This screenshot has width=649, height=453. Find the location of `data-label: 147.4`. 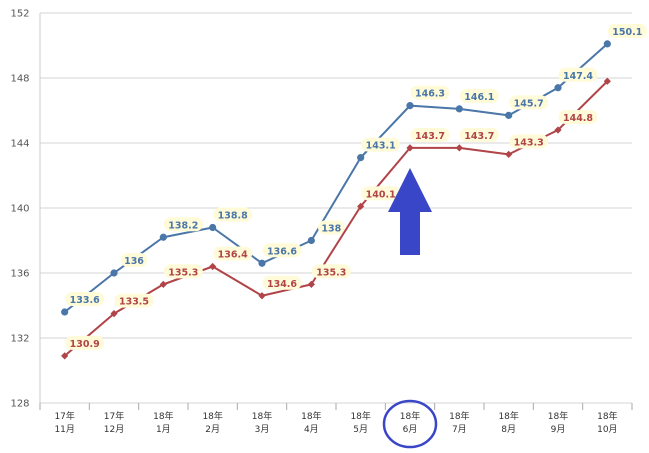

data-label: 147.4 is located at coordinates (578, 76).